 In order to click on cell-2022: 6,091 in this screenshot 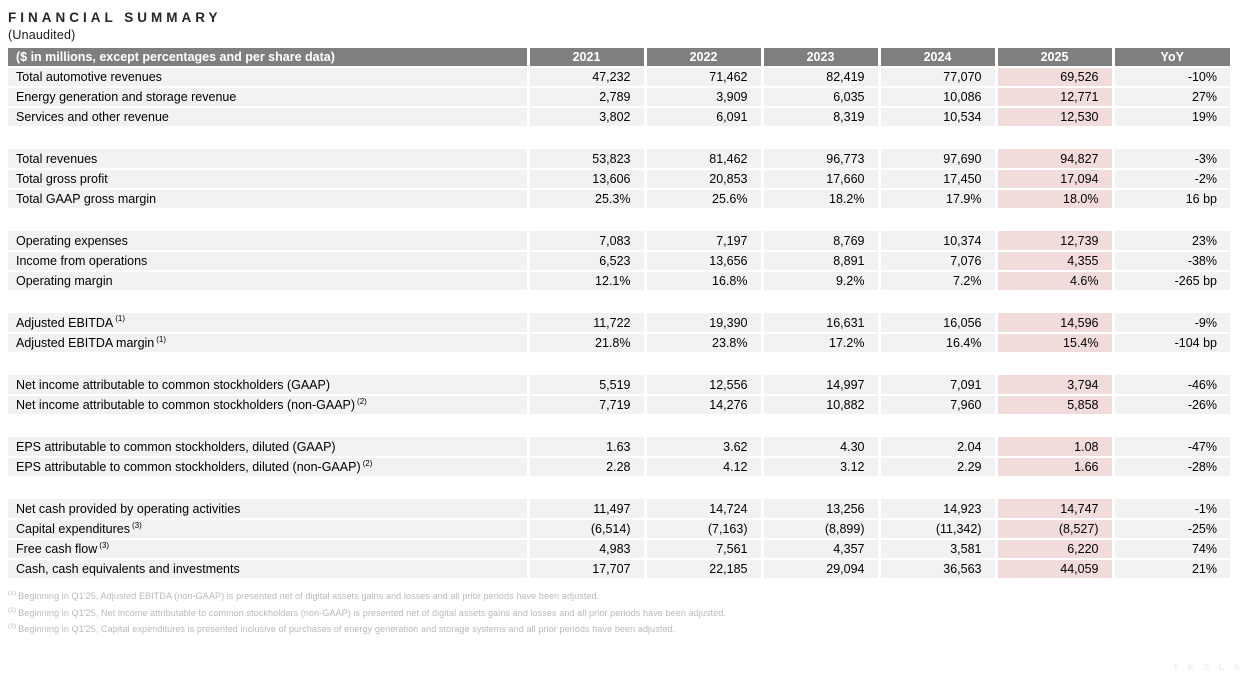, I will do `click(702, 117)`.